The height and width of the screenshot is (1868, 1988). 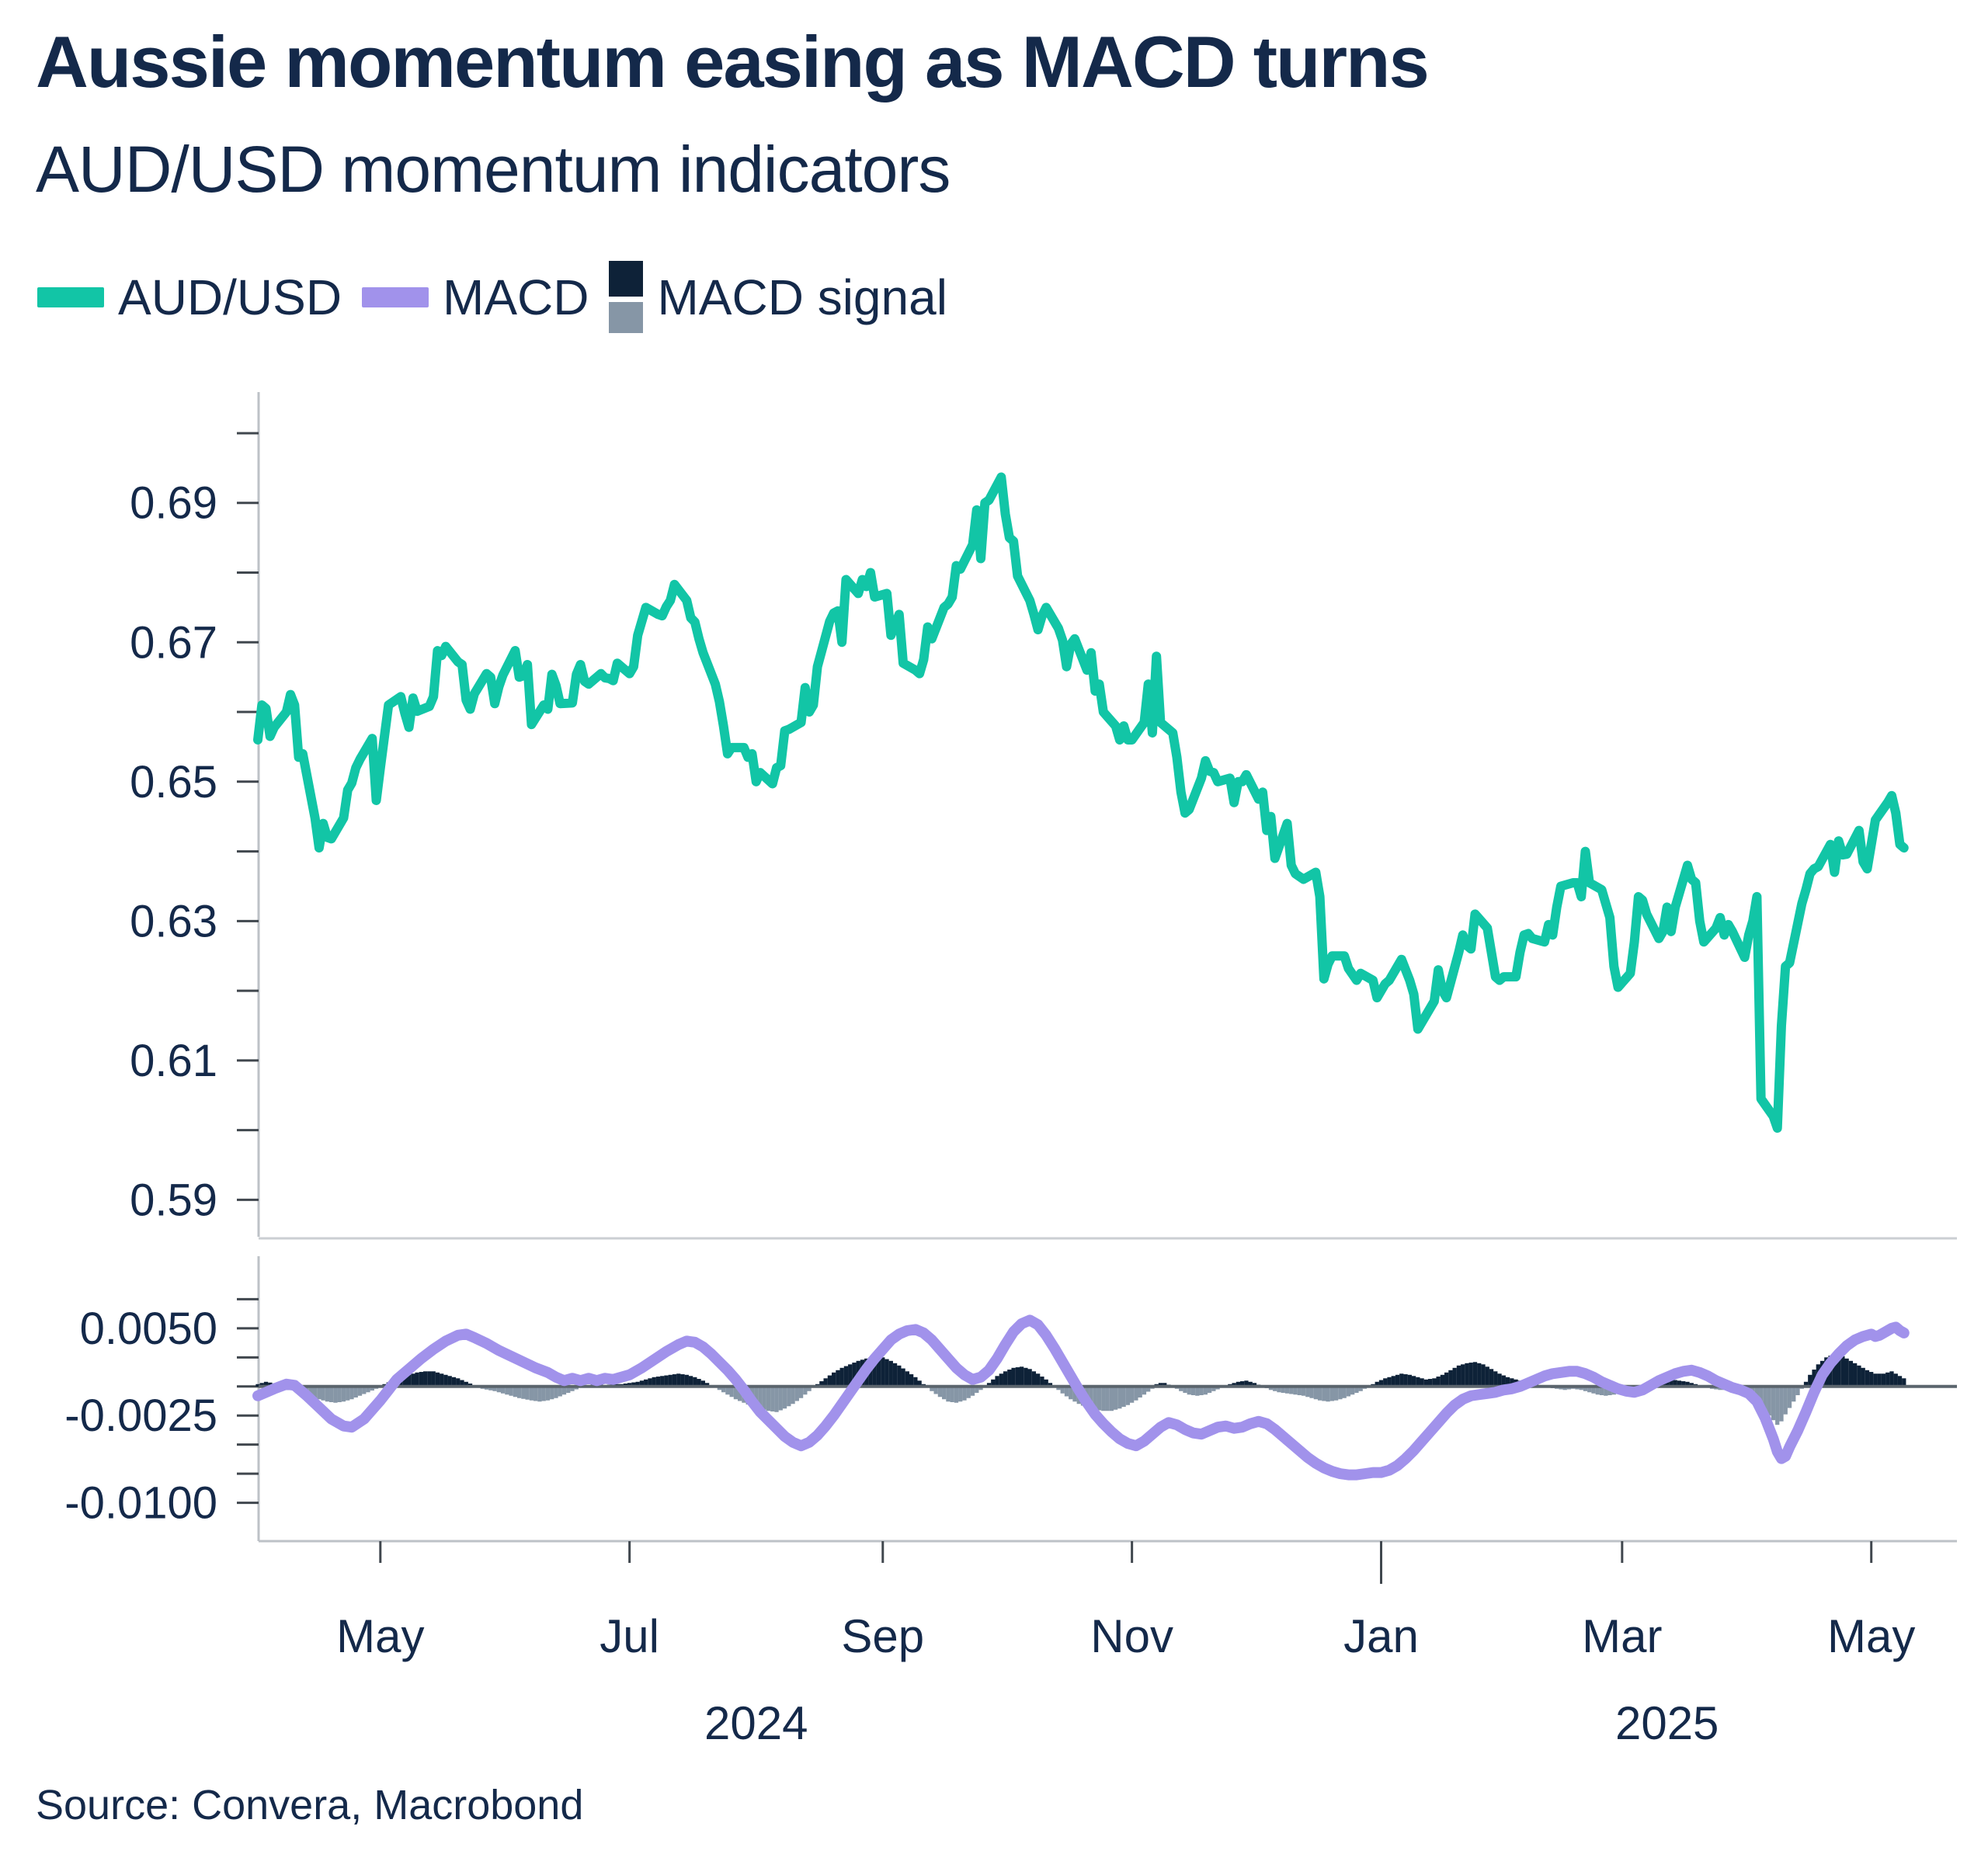 What do you see at coordinates (1081, 1397) in the screenshot?
I see `macd-line` at bounding box center [1081, 1397].